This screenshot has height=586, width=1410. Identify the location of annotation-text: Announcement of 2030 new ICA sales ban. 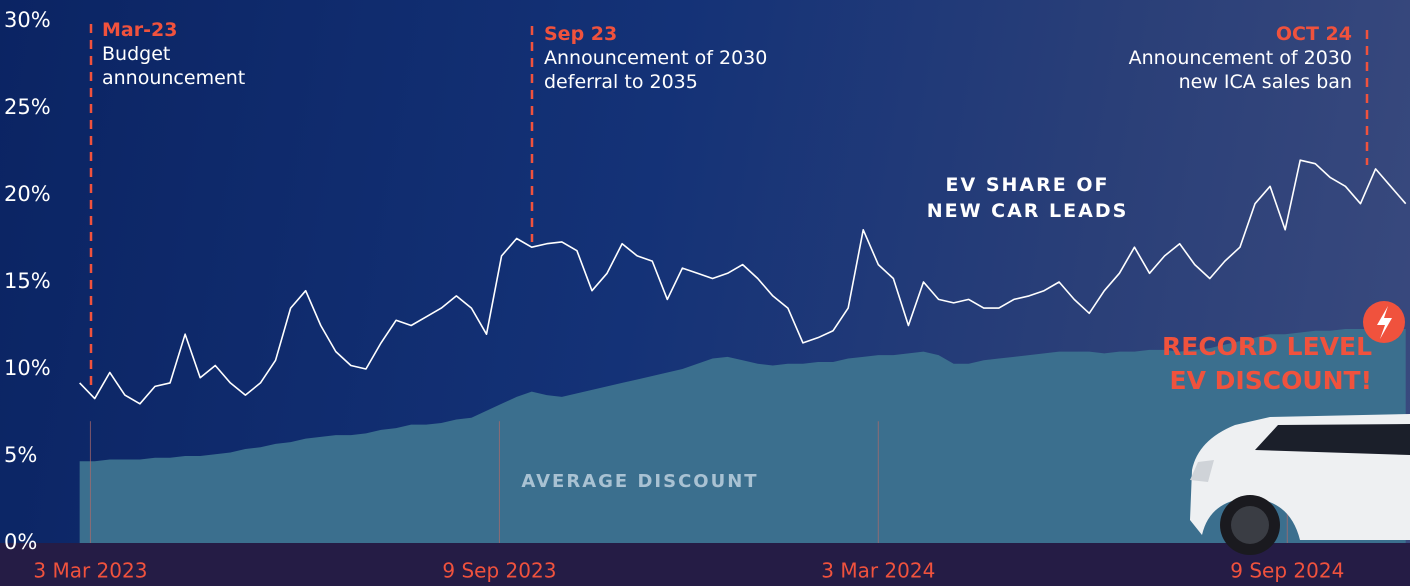
(1240, 70).